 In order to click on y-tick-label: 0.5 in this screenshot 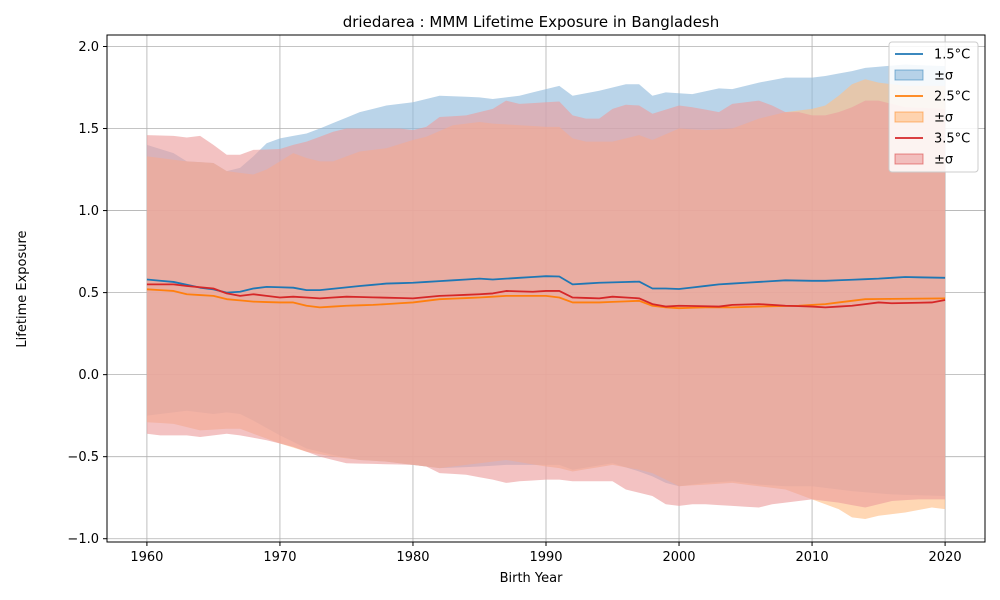, I will do `click(88, 293)`.